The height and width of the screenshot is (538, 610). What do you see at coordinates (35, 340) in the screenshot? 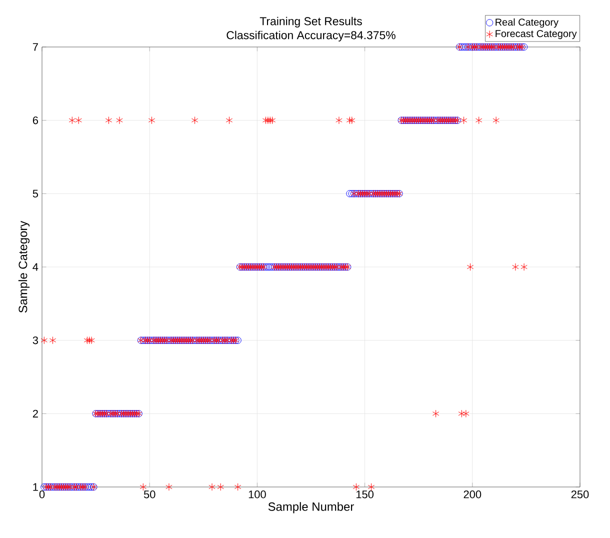
I see `y-tick-label: 3` at bounding box center [35, 340].